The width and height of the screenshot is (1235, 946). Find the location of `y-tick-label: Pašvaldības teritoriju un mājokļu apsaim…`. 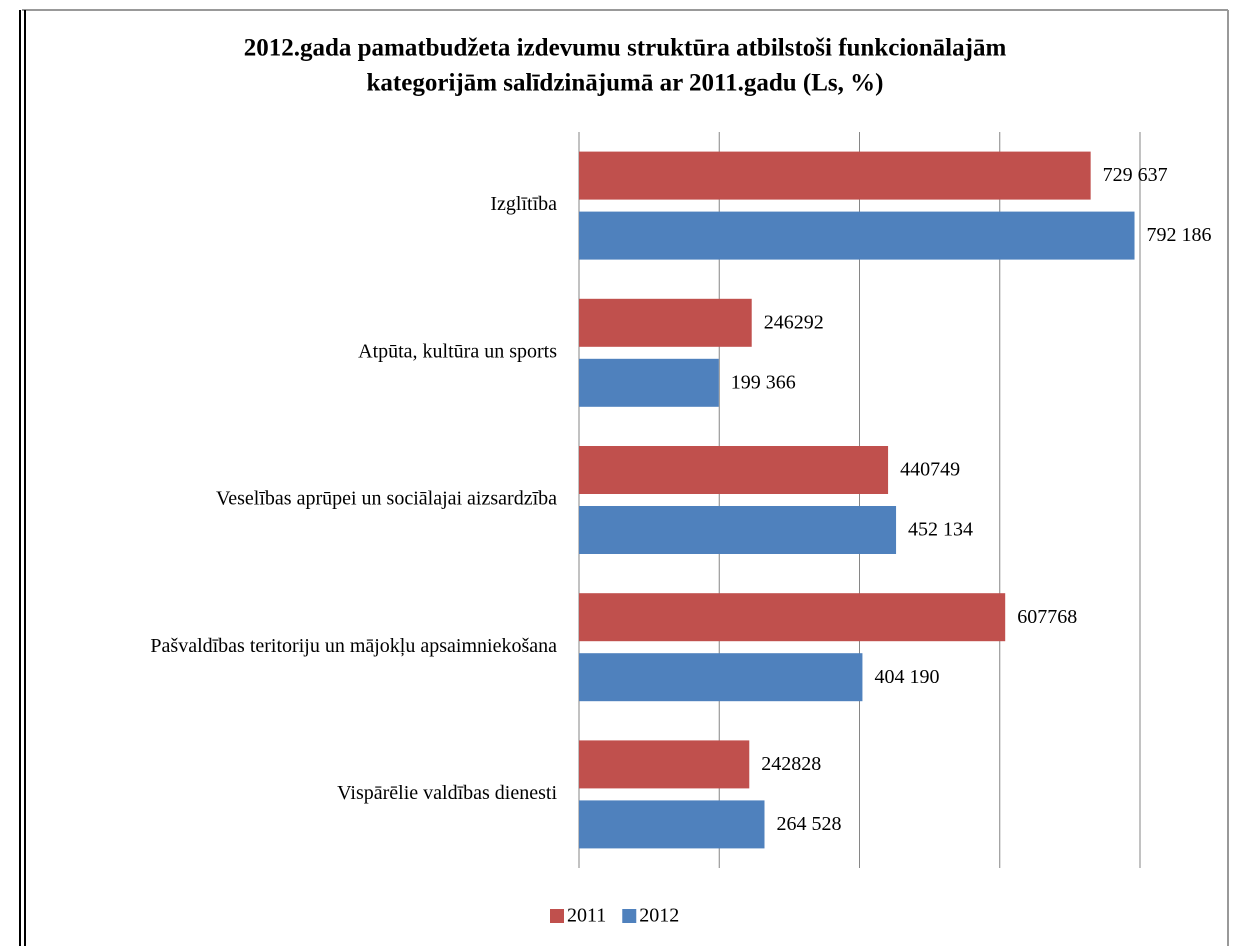

y-tick-label: Pašvaldības teritoriju un mājokļu apsaim… is located at coordinates (353, 646).